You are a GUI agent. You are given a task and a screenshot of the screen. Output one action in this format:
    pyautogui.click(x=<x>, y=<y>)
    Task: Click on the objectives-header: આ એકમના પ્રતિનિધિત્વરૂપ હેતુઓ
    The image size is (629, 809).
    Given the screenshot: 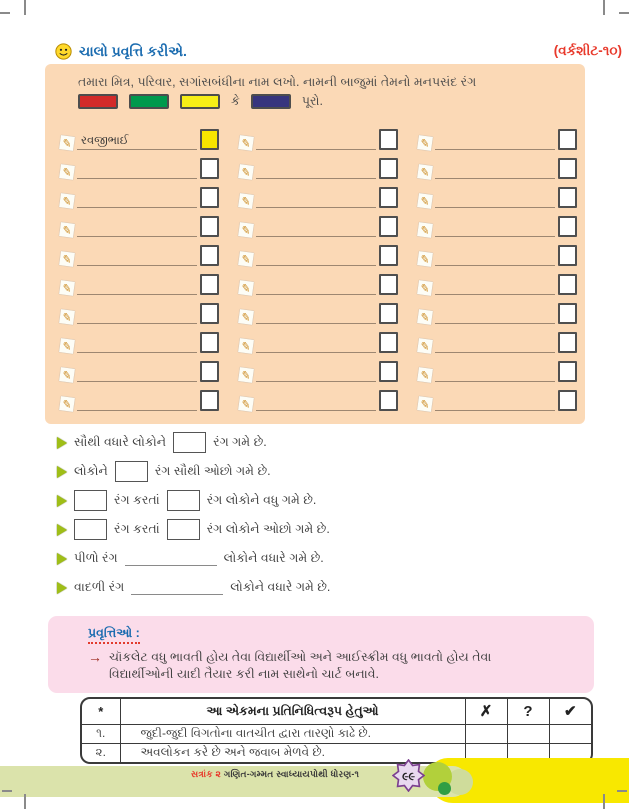 What is the action you would take?
    pyautogui.click(x=292, y=711)
    